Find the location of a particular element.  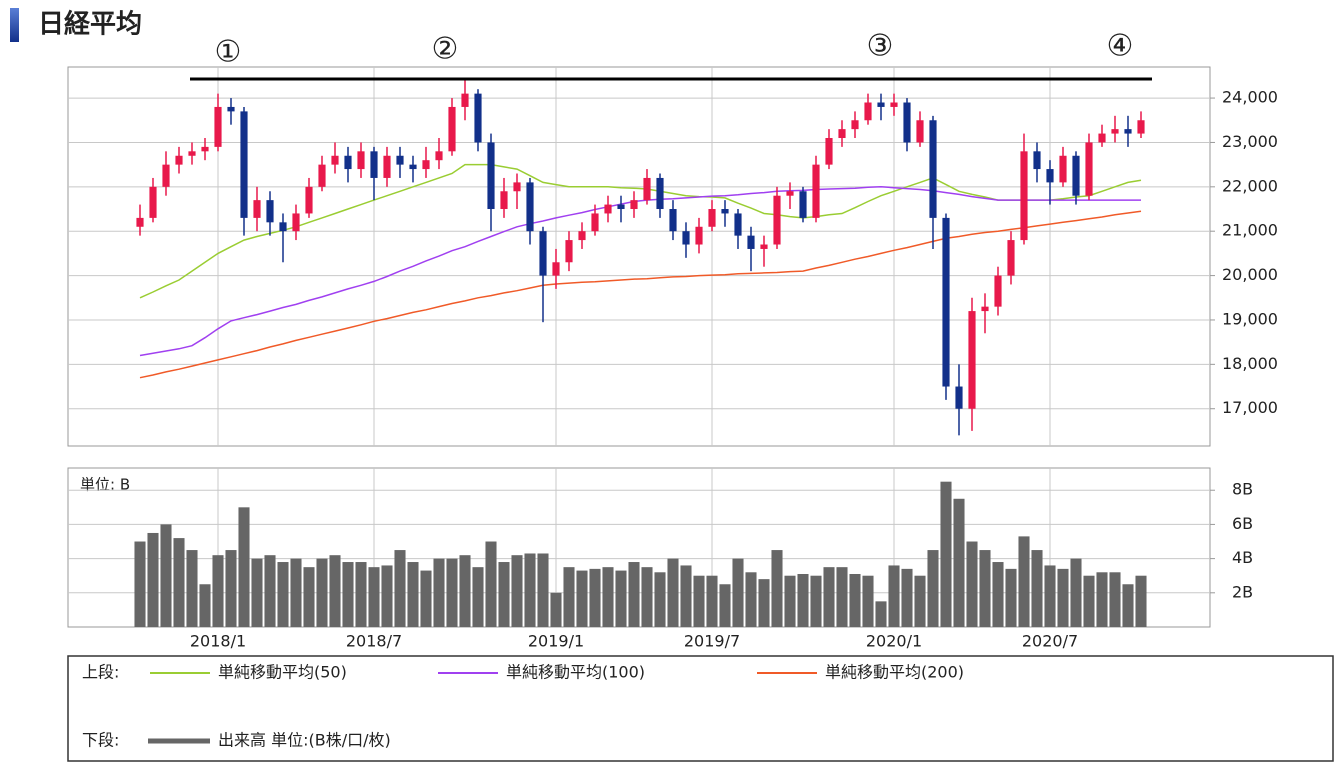

legend-label: 単純移動平均(100) is located at coordinates (575, 672).